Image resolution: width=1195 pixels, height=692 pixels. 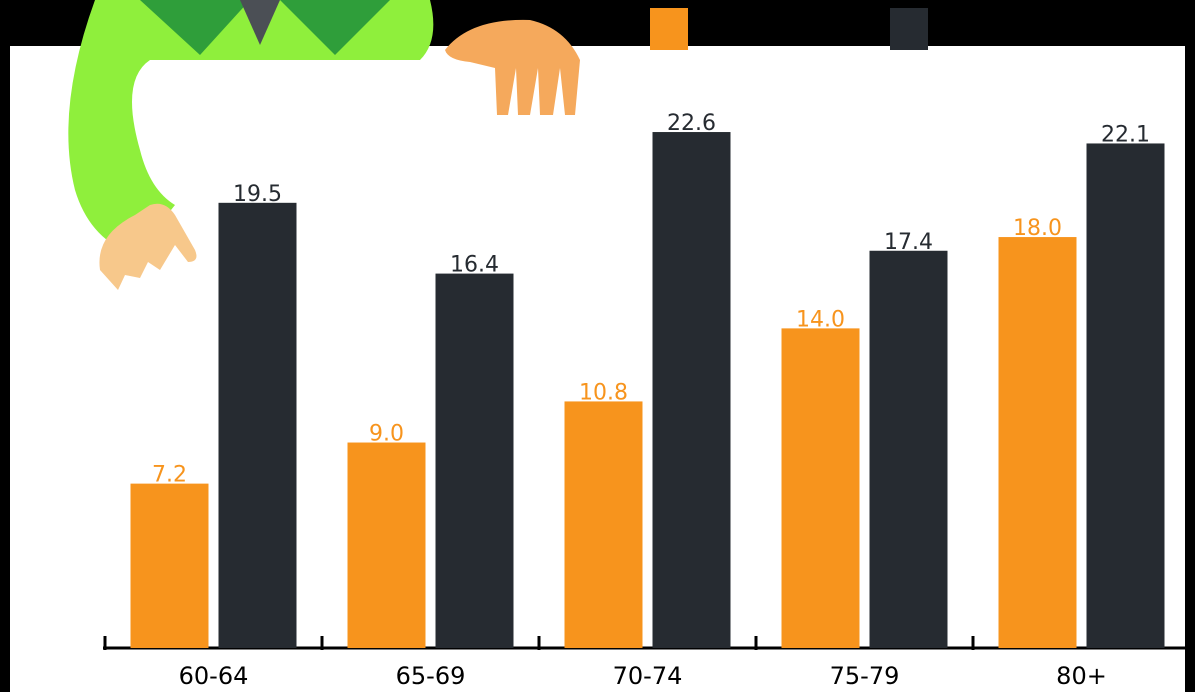 I want to click on x-tick-label: 75-79, so click(x=865, y=676).